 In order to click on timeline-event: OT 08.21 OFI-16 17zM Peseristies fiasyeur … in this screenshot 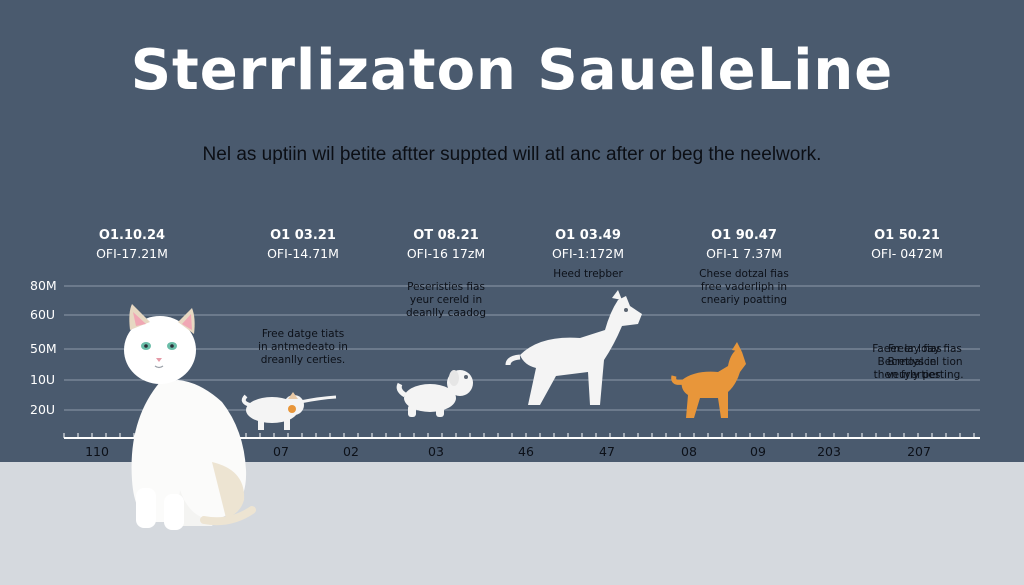, I will do `click(446, 273)`.